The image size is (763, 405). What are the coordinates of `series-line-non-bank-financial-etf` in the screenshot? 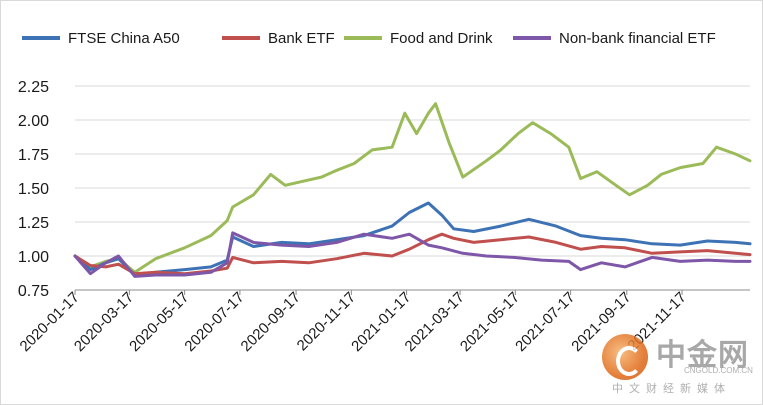 It's located at (412, 254).